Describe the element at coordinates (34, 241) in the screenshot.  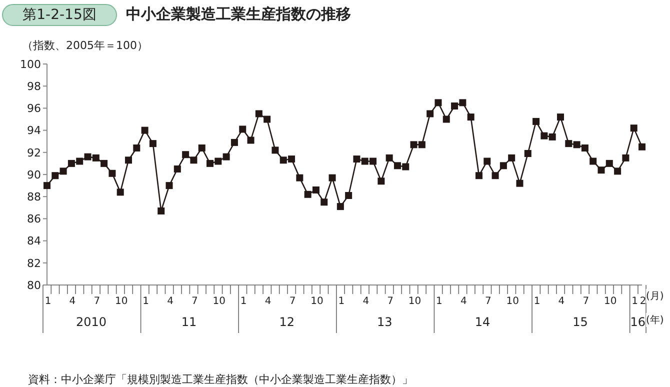
I see `y-tick-label: 84` at that location.